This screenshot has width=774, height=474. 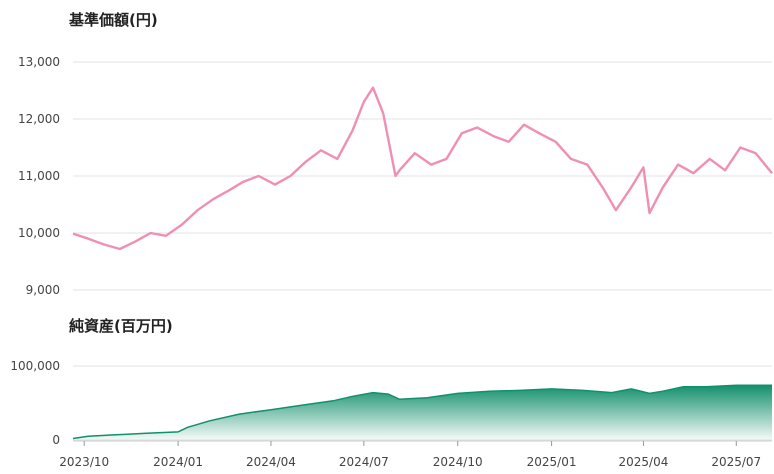 What do you see at coordinates (271, 462) in the screenshot?
I see `x-tick-label: 2024/04` at bounding box center [271, 462].